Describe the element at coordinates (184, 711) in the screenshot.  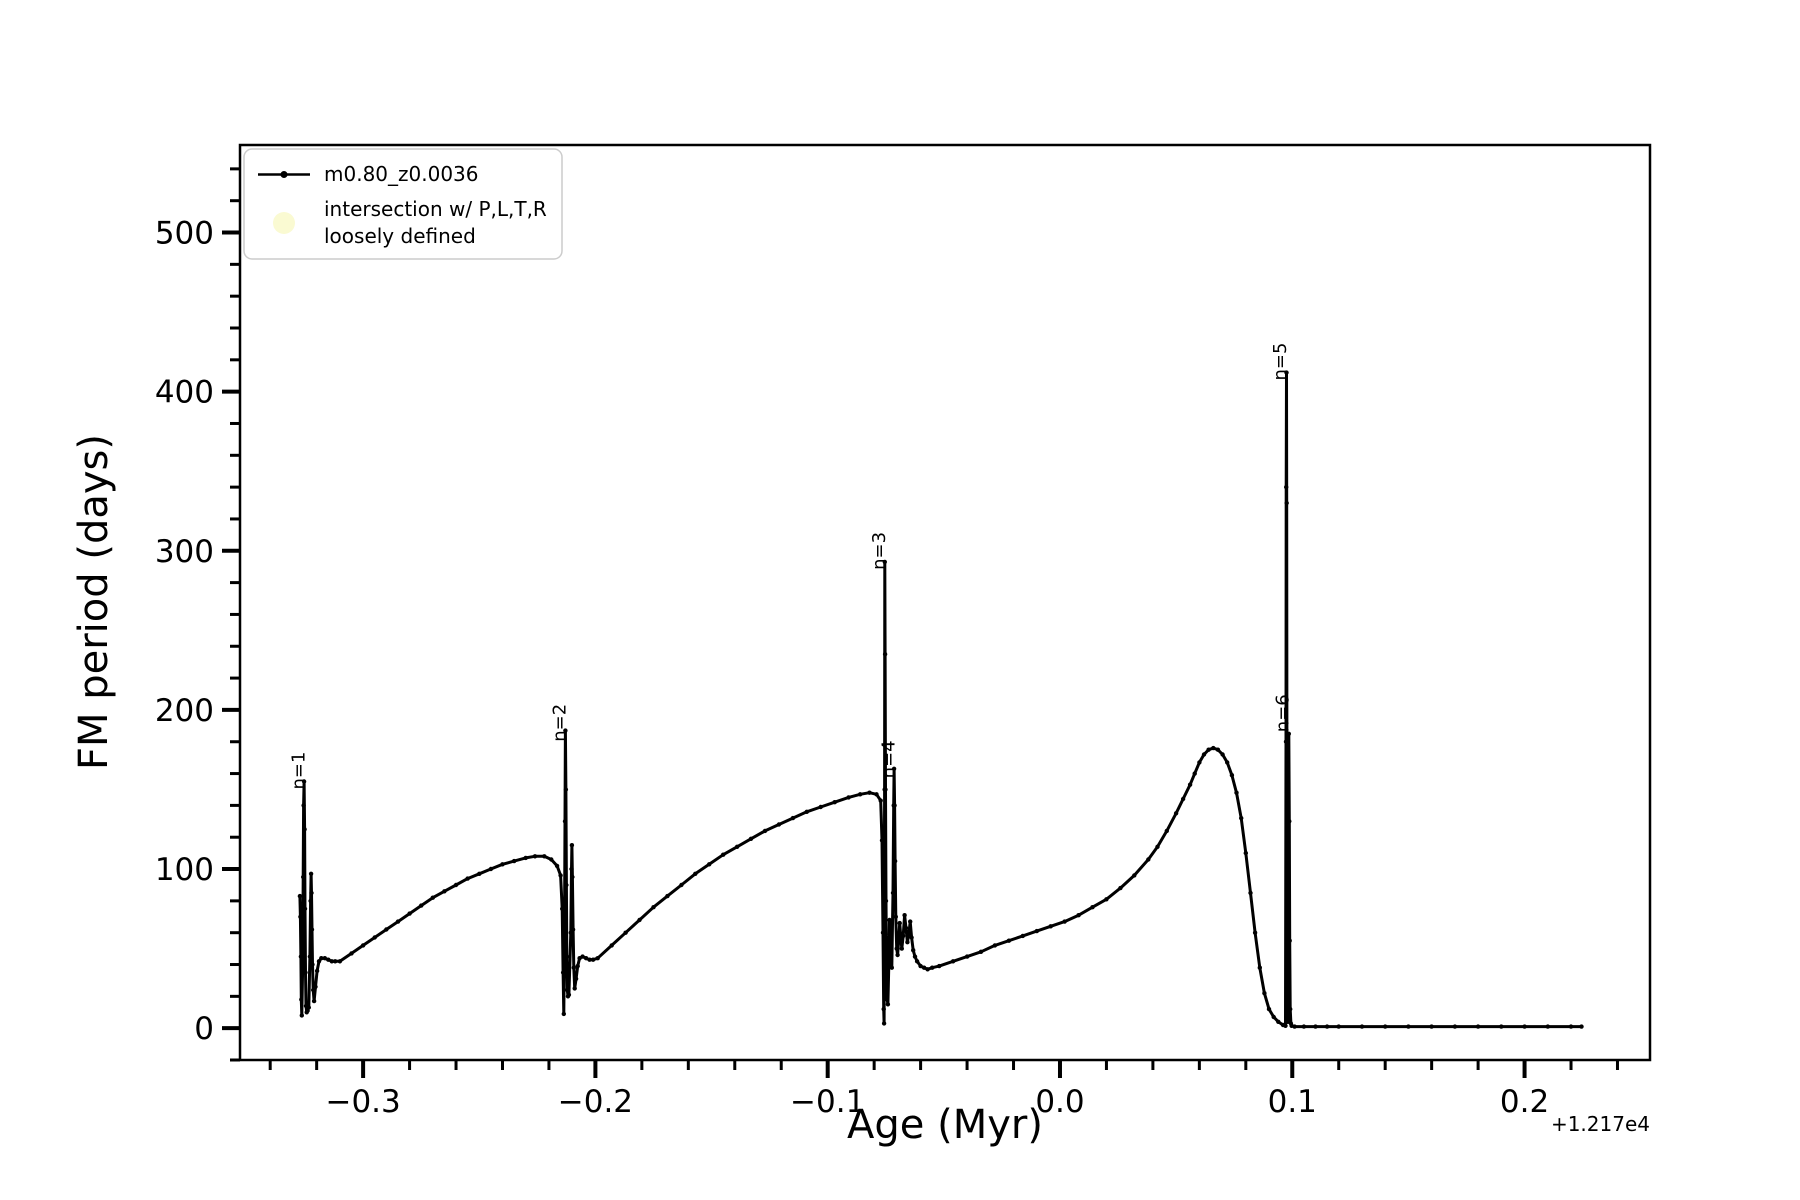
I see `y-tick-label: 200` at that location.